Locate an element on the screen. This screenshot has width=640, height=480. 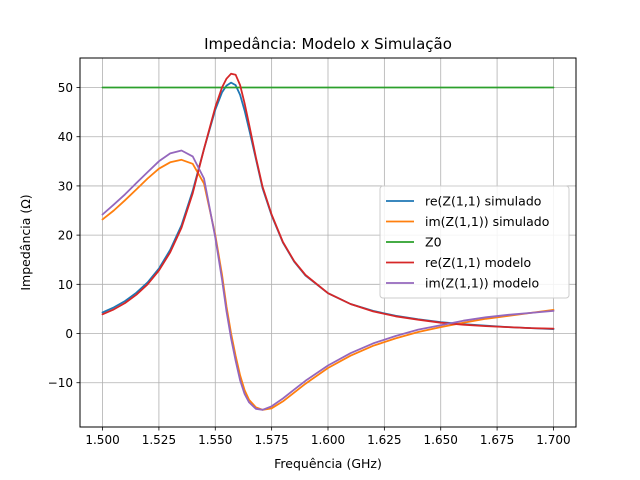
y-tick-label: 20 is located at coordinates (65, 236).